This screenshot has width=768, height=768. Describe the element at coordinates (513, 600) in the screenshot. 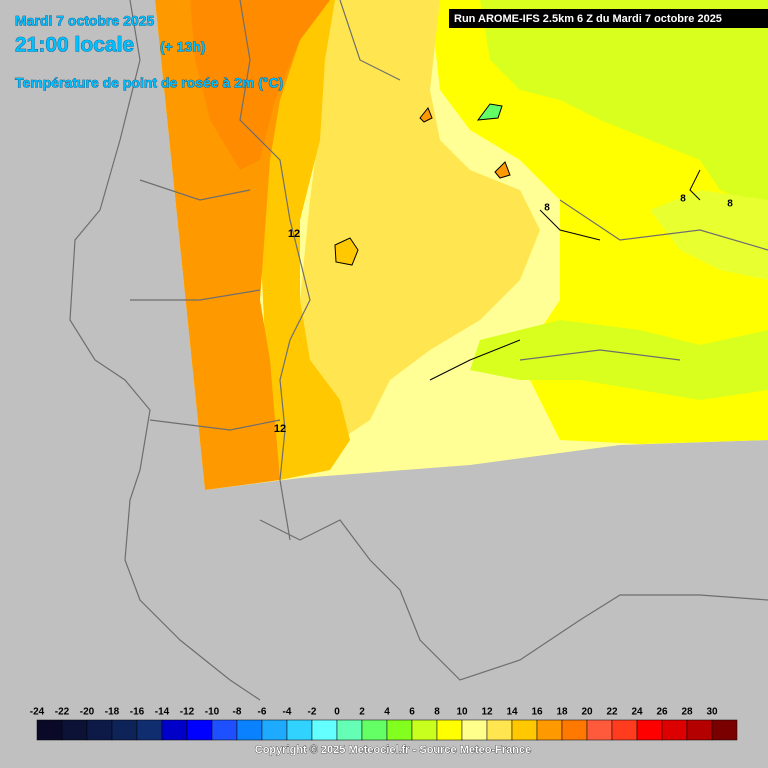

I see `coastline` at that location.